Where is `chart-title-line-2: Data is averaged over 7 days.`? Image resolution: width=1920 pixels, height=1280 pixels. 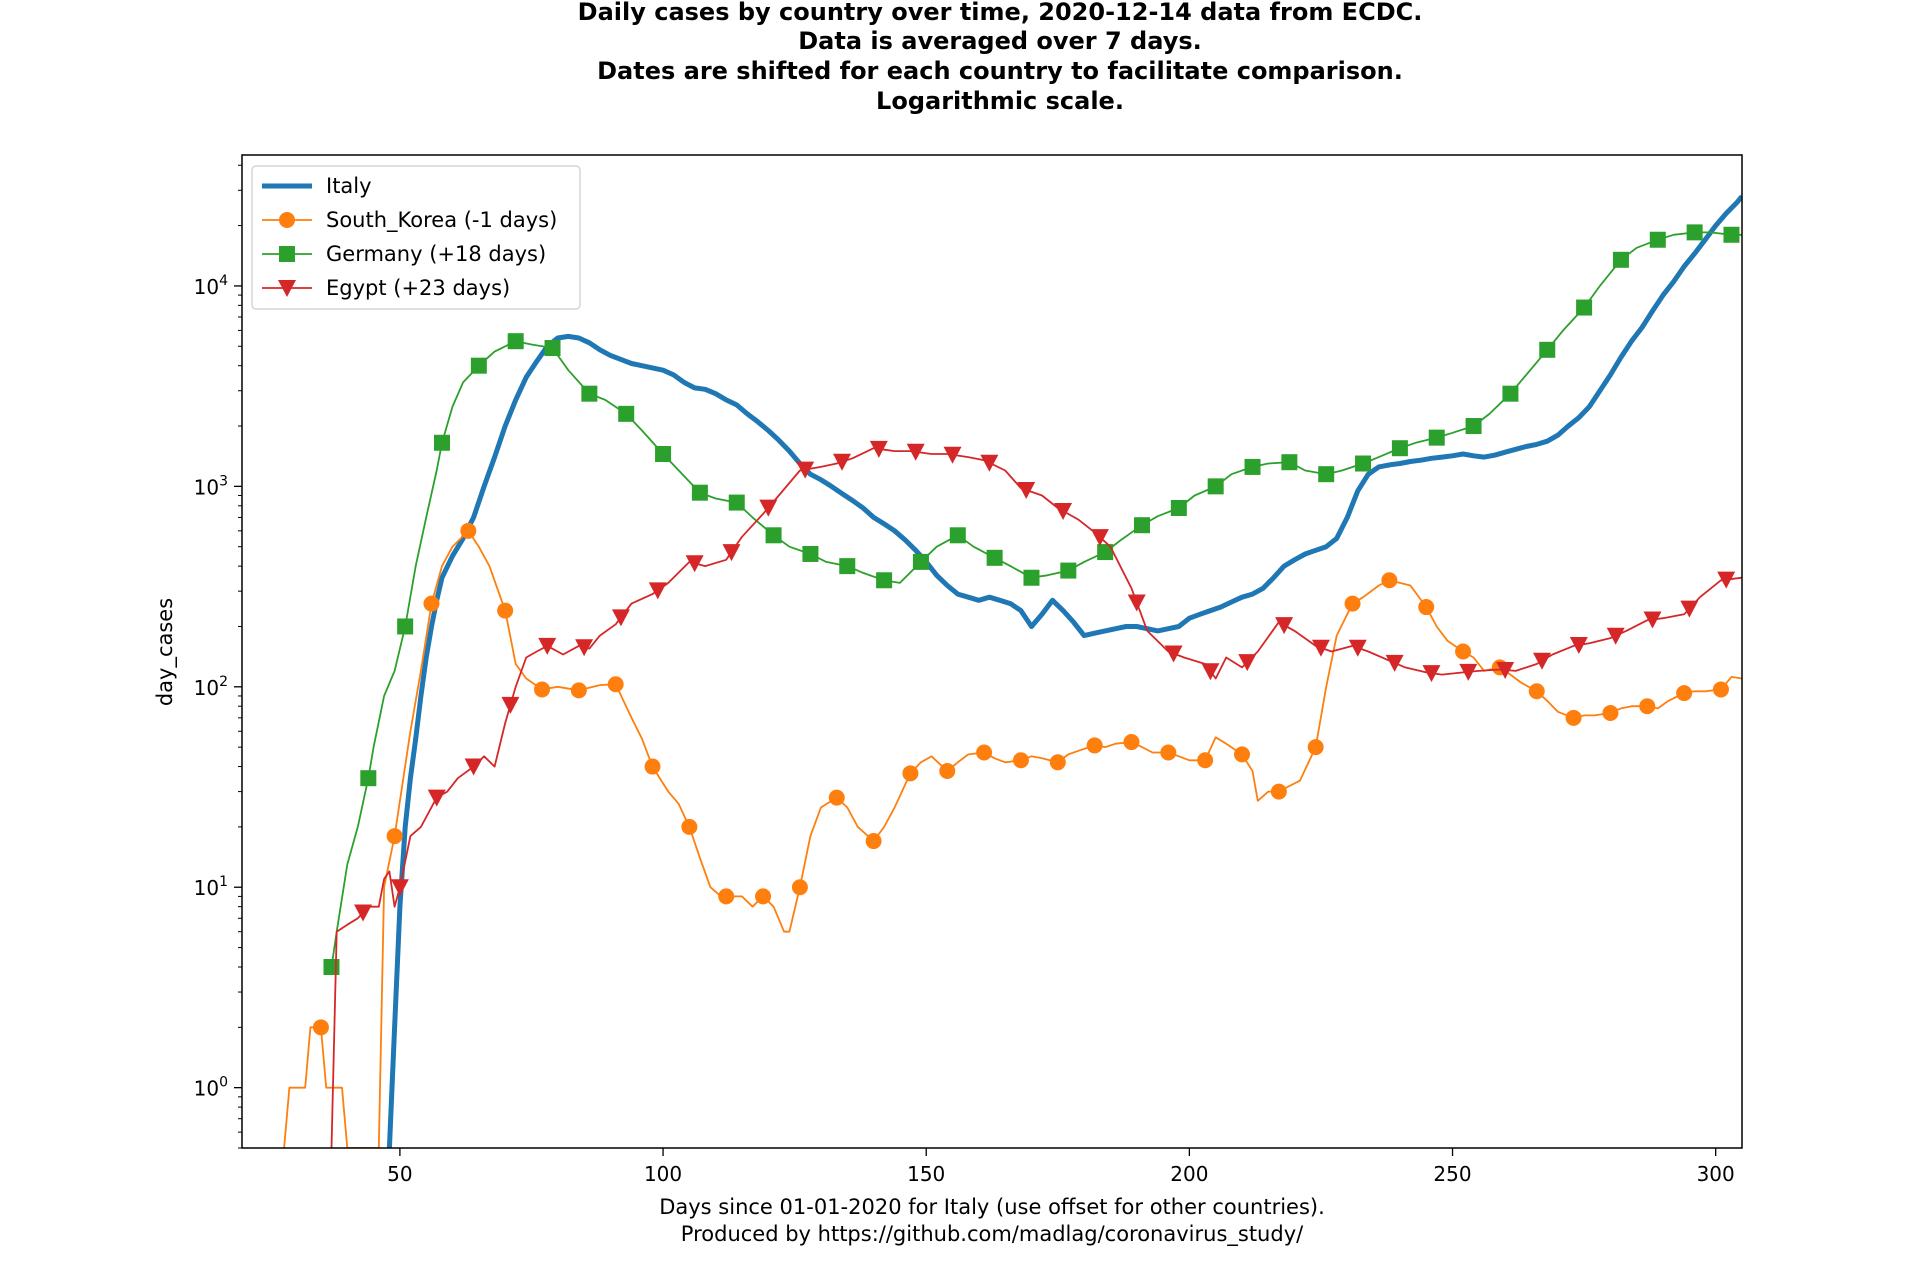 chart-title-line-2: Data is averaged over 7 days. is located at coordinates (1000, 41).